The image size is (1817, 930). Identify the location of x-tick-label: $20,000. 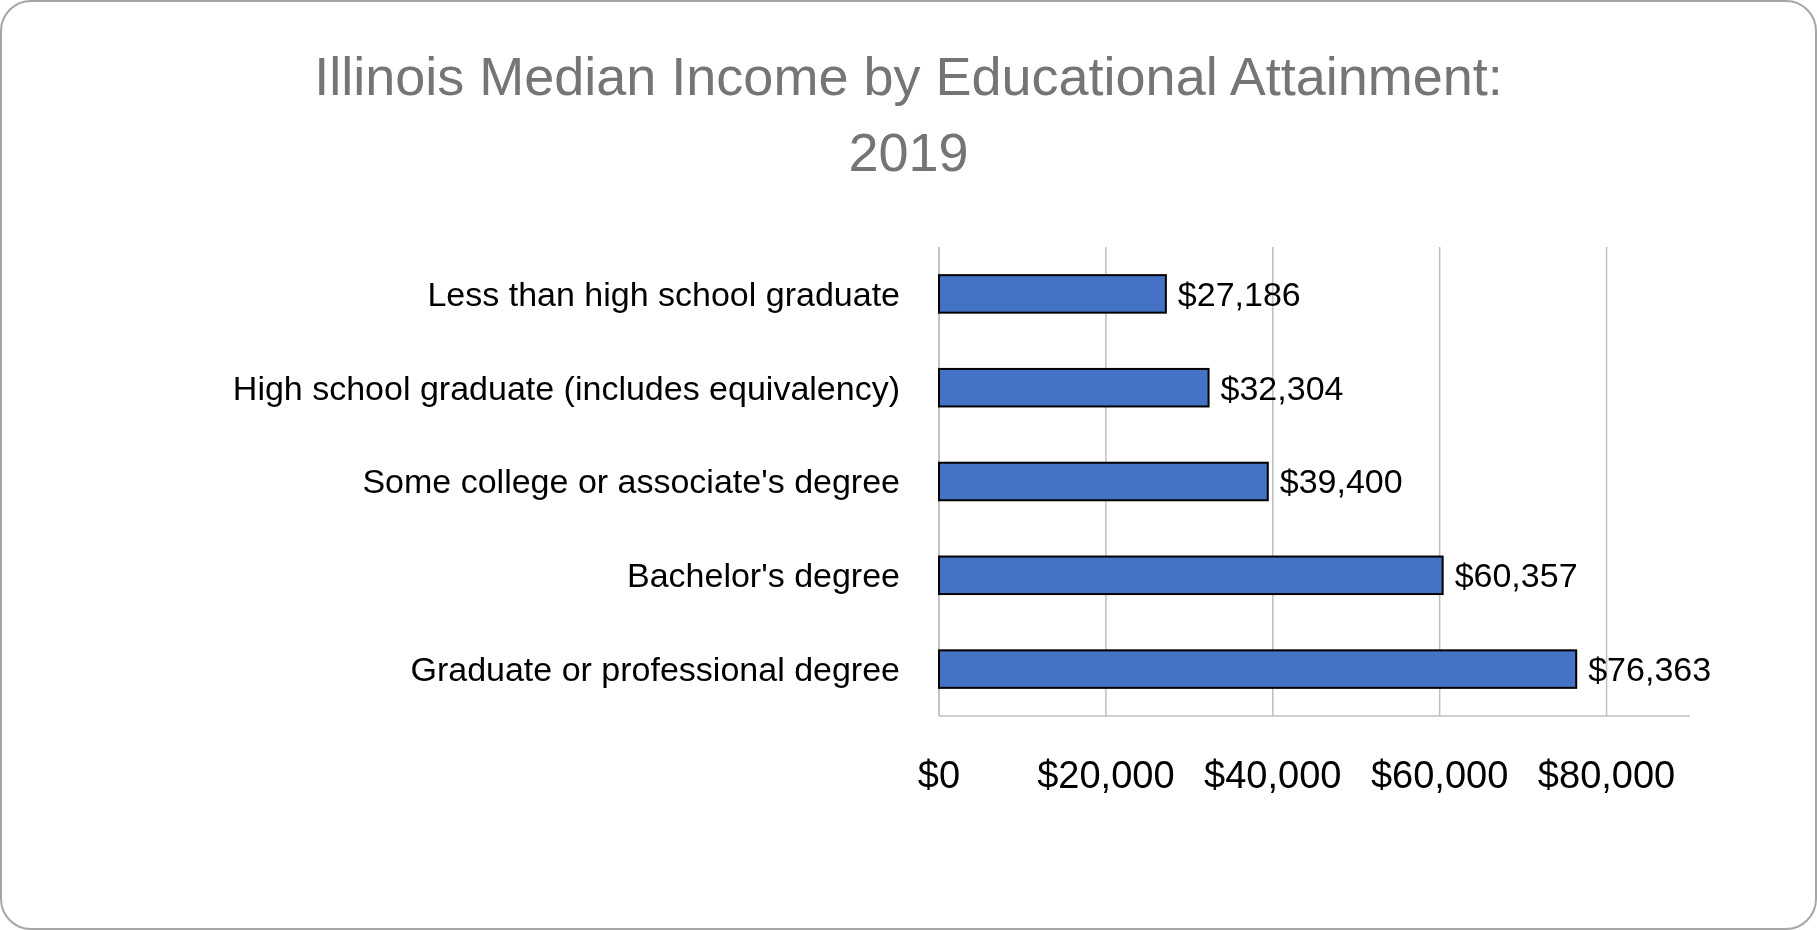
(1106, 775).